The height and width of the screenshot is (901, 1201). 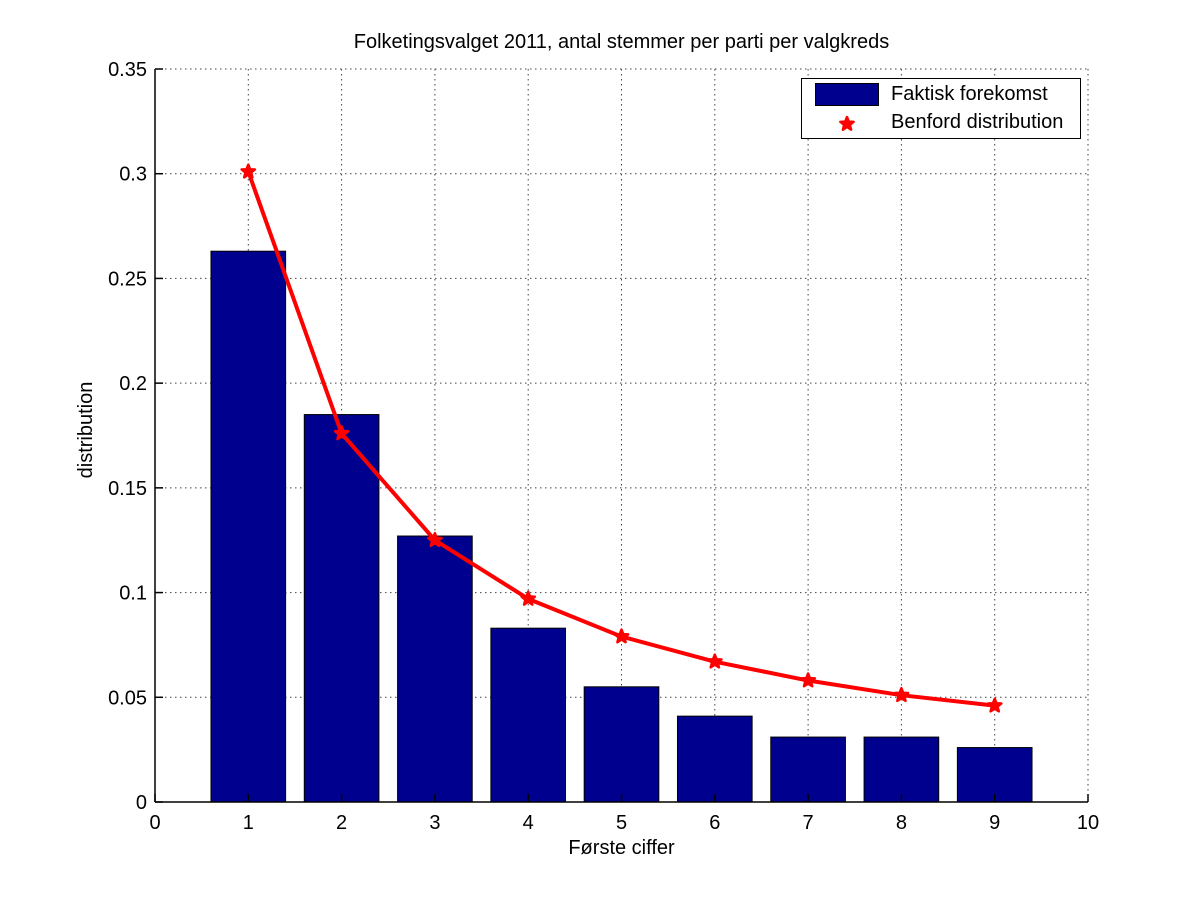 What do you see at coordinates (847, 94) in the screenshot?
I see `bar-swatch-icon` at bounding box center [847, 94].